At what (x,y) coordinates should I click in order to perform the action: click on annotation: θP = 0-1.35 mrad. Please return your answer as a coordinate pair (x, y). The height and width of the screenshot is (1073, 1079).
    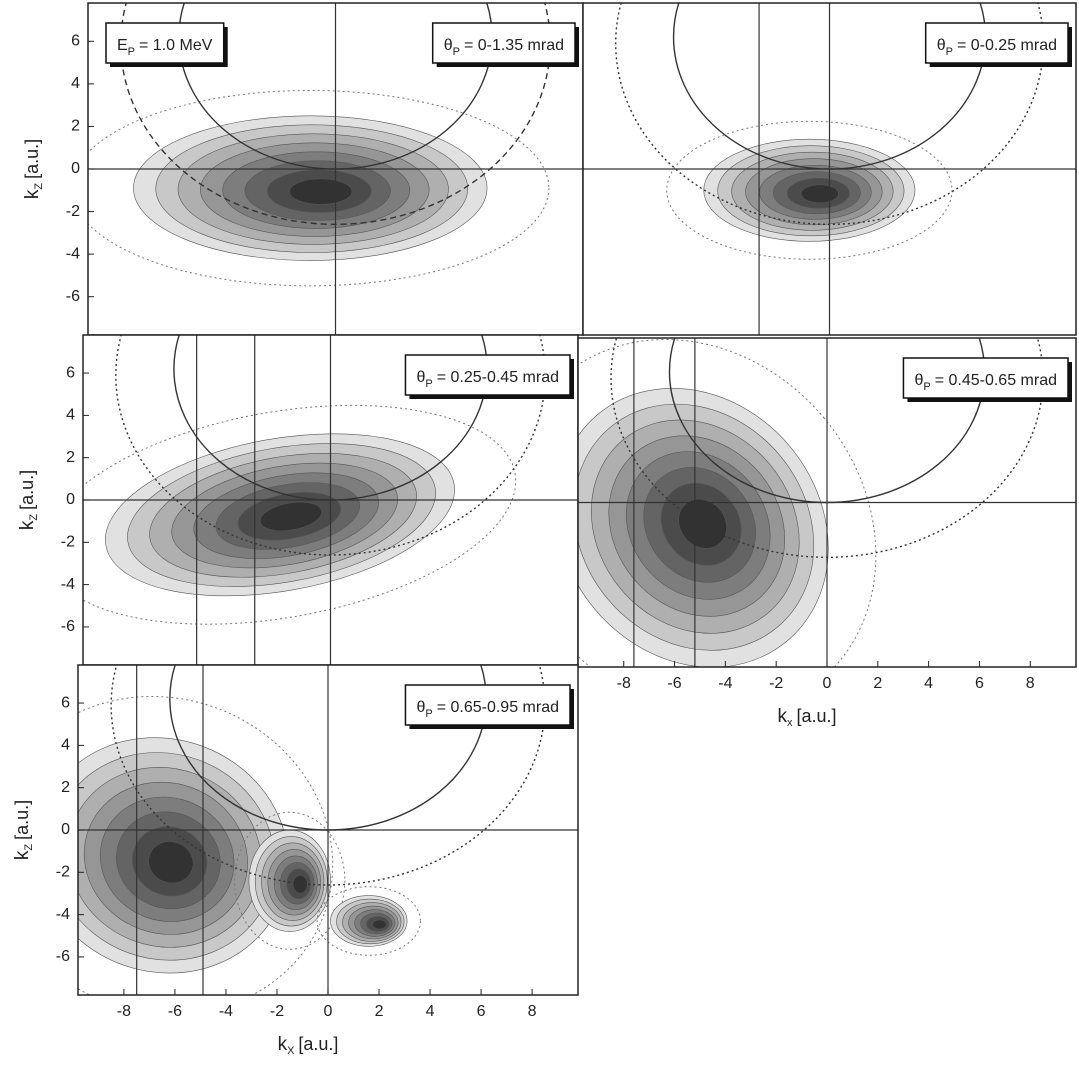
    Looking at the image, I should click on (504, 47).